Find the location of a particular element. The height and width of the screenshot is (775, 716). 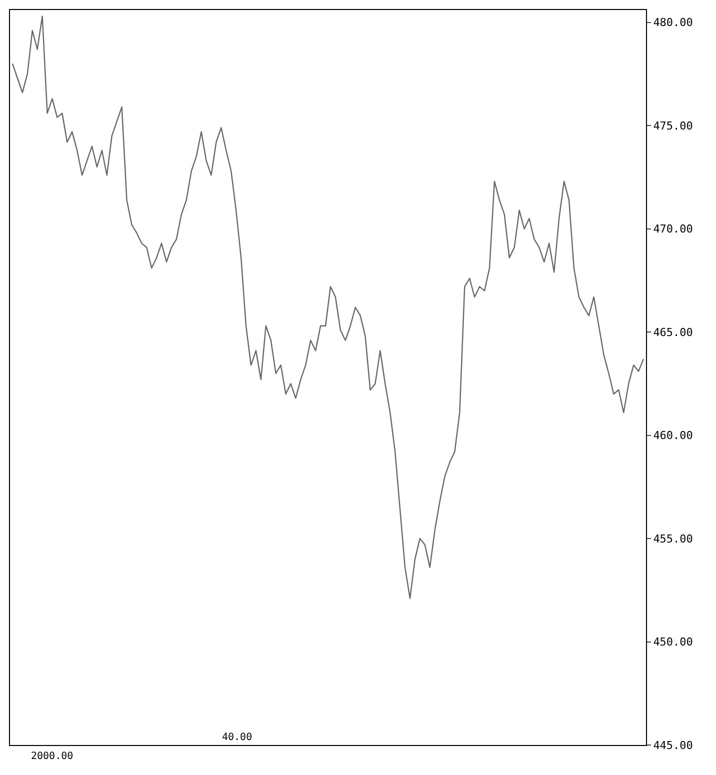

y-tick-label: 470.00 is located at coordinates (673, 229).